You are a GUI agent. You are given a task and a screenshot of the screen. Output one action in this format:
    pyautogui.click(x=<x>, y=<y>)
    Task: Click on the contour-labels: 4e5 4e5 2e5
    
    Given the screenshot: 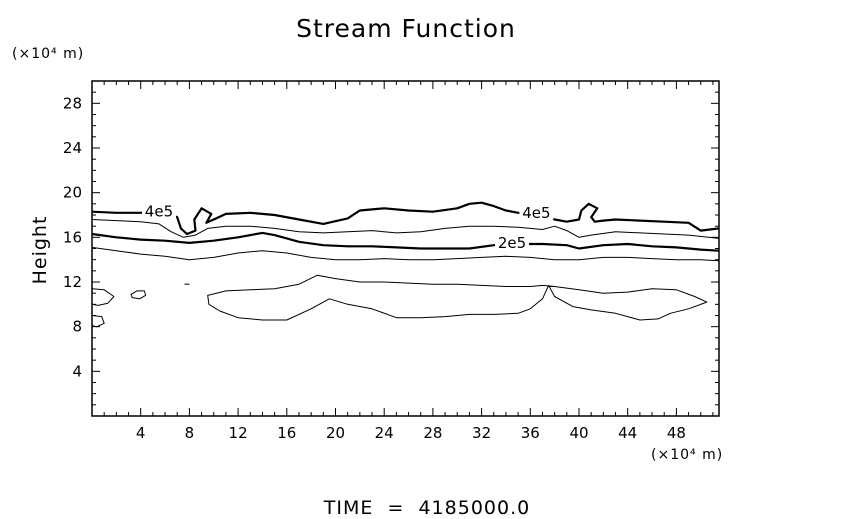 What is the action you would take?
    pyautogui.click(x=347, y=227)
    